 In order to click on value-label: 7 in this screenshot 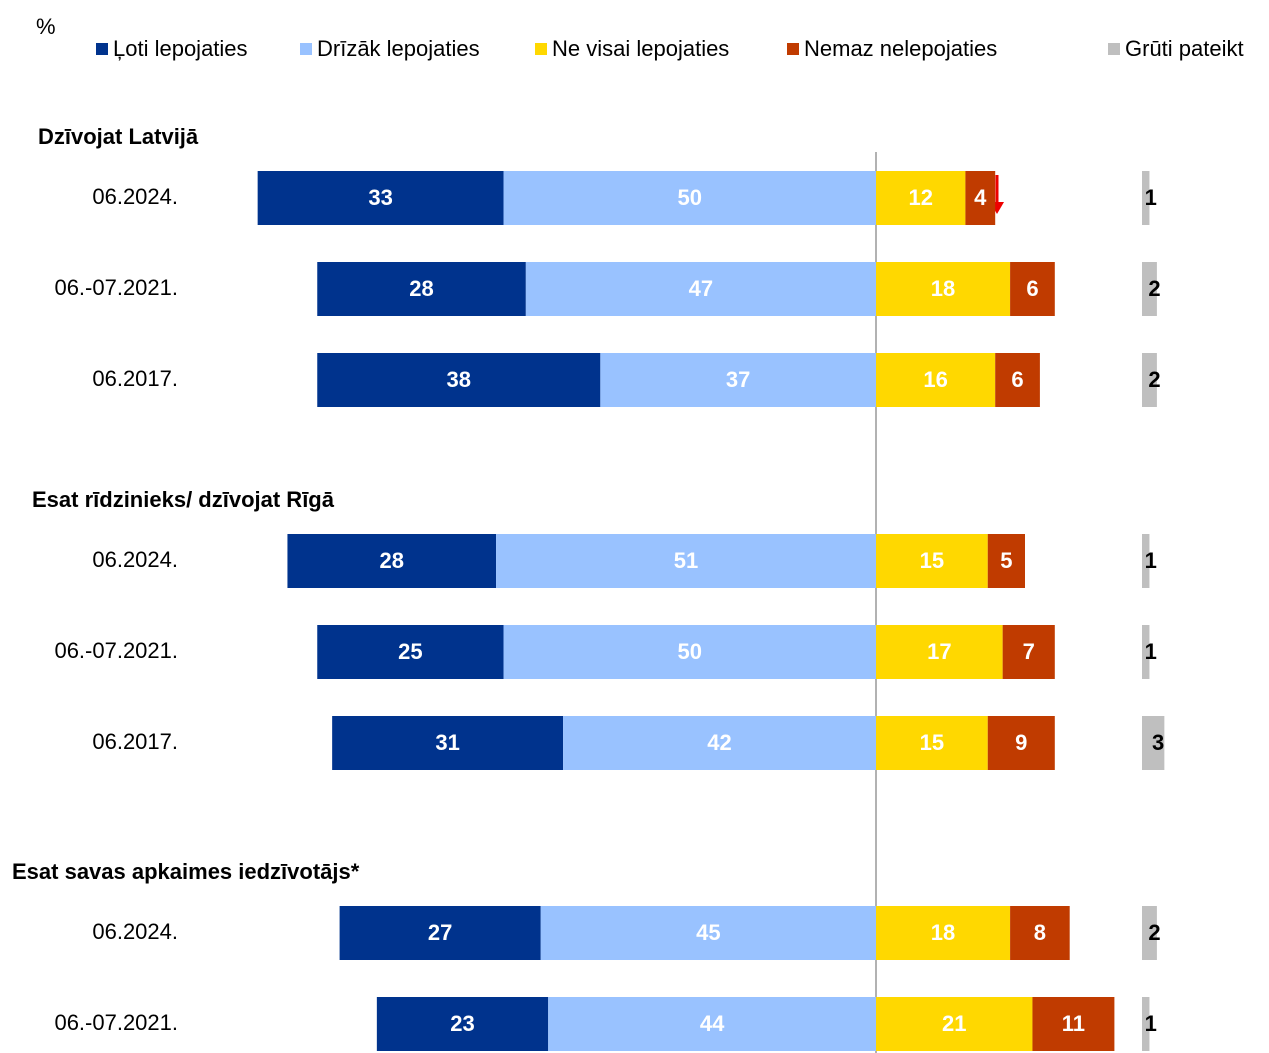, I will do `click(1029, 651)`.